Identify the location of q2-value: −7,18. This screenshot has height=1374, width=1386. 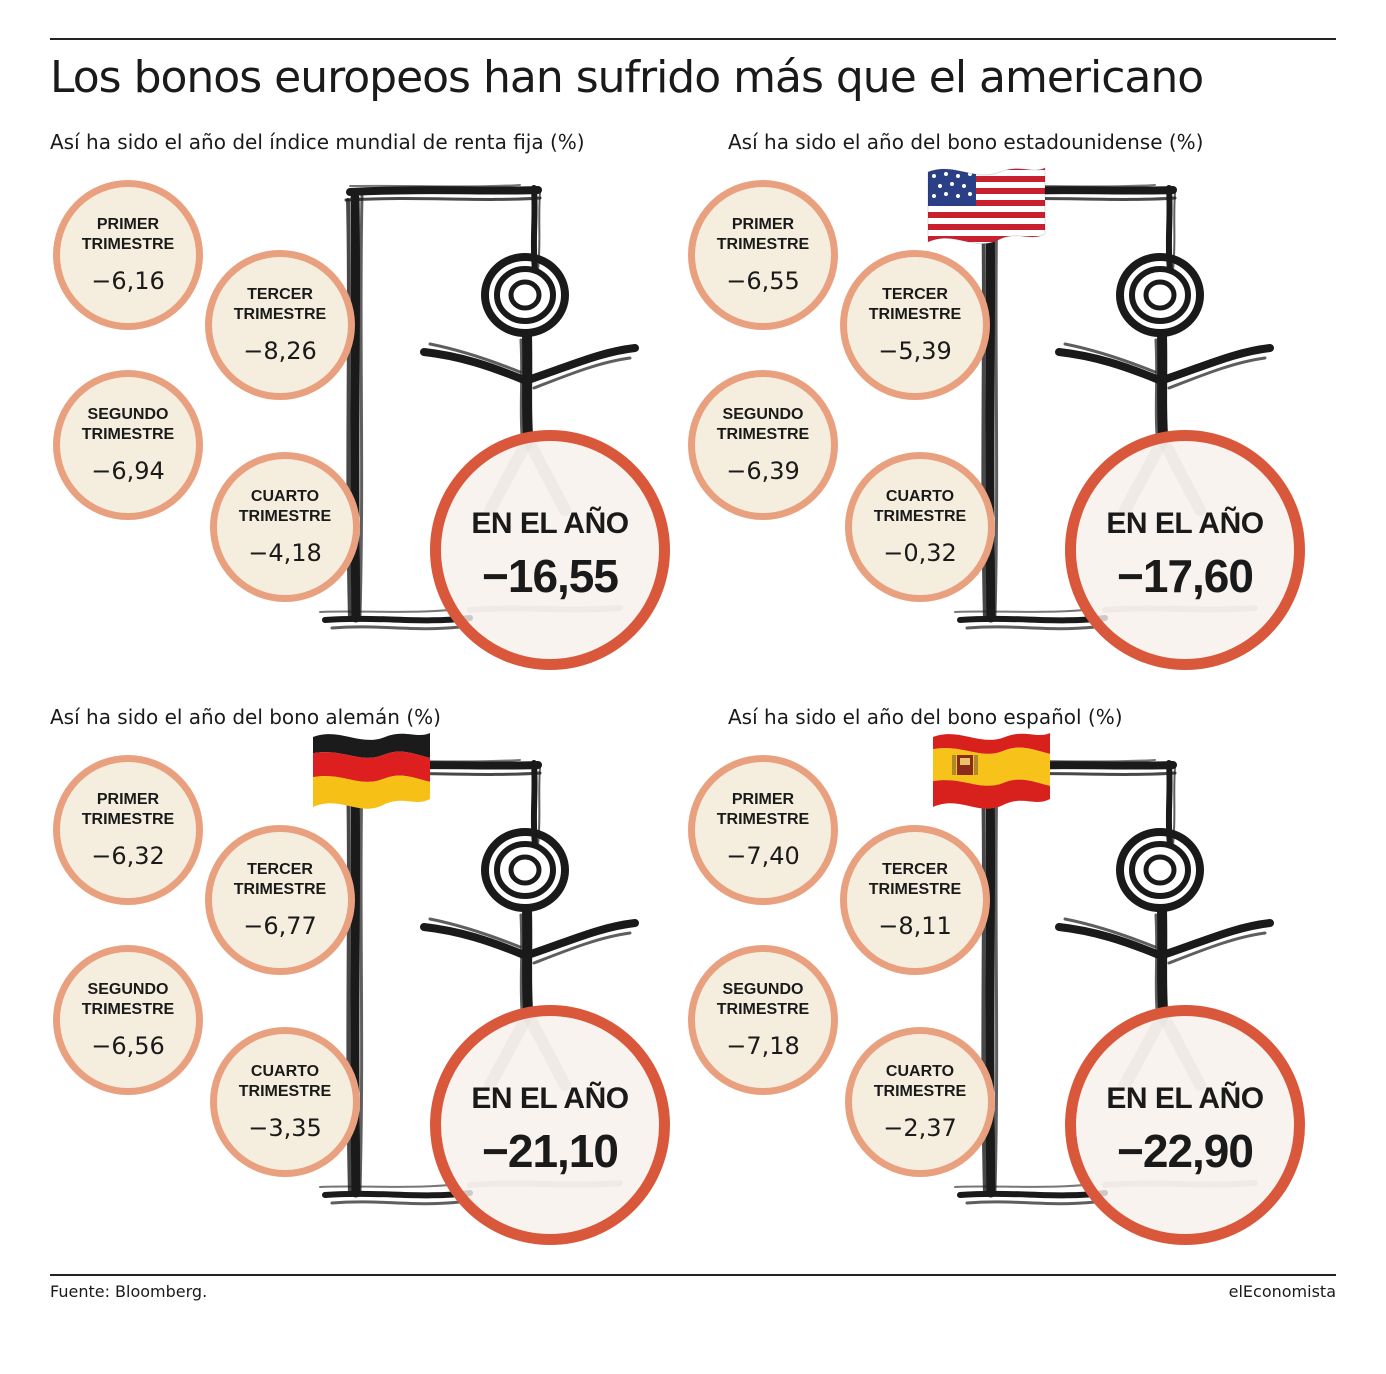
(763, 1046).